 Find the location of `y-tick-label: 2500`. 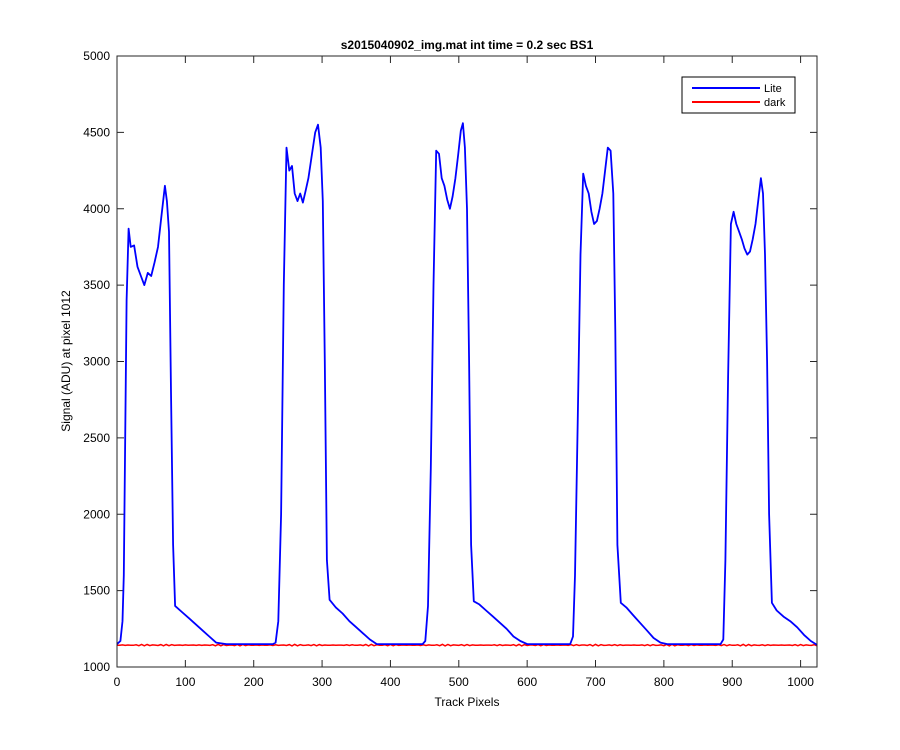

y-tick-label: 2500 is located at coordinates (96, 438).